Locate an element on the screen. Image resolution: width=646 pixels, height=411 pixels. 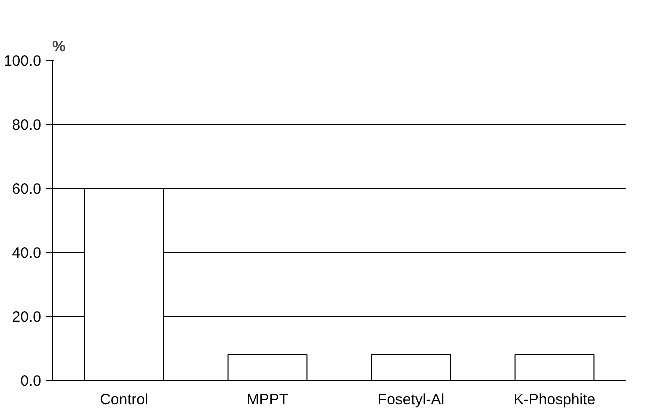
y-tick-label: 60.0 is located at coordinates (27, 189).